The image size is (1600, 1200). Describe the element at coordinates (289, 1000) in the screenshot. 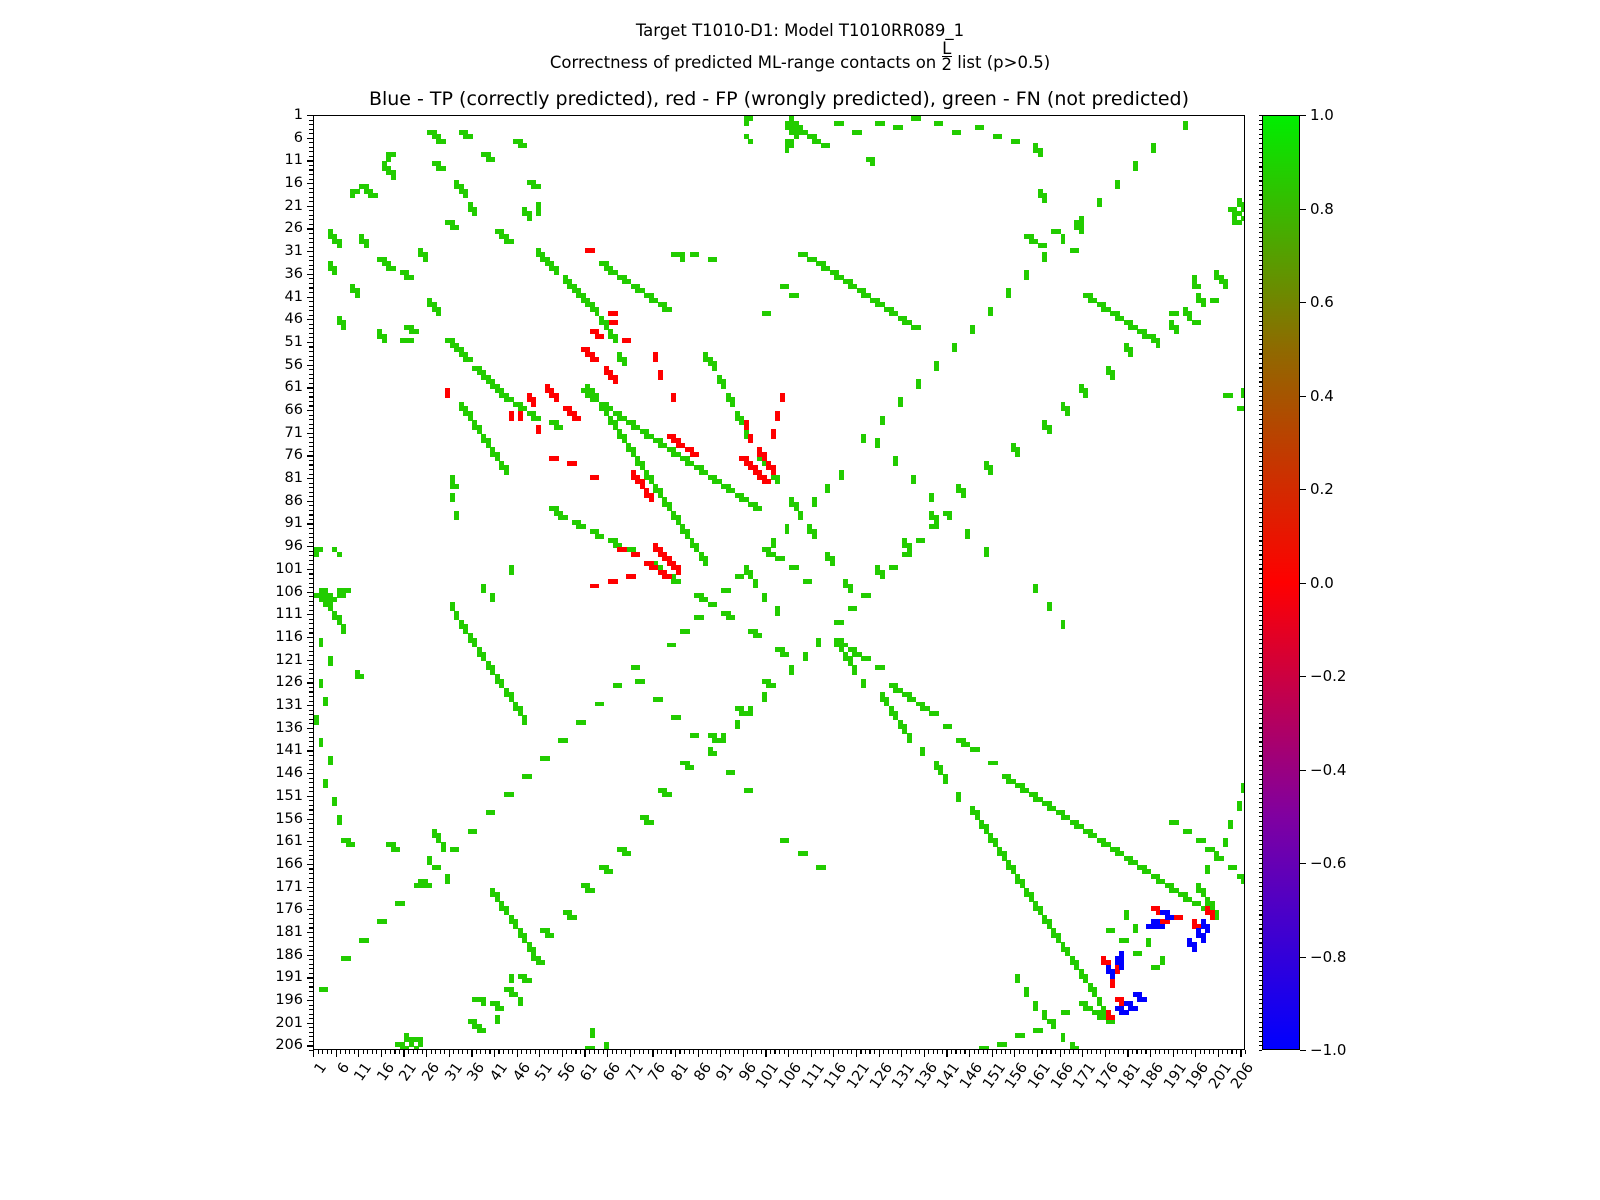

I see `y-tick-label: 196` at that location.